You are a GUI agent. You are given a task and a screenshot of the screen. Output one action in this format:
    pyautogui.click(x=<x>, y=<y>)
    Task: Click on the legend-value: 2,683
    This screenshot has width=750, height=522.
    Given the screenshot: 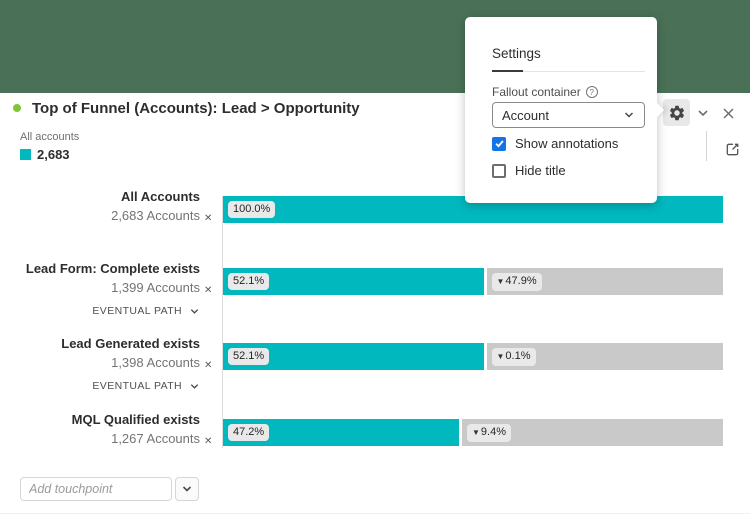 What is the action you would take?
    pyautogui.click(x=53, y=154)
    